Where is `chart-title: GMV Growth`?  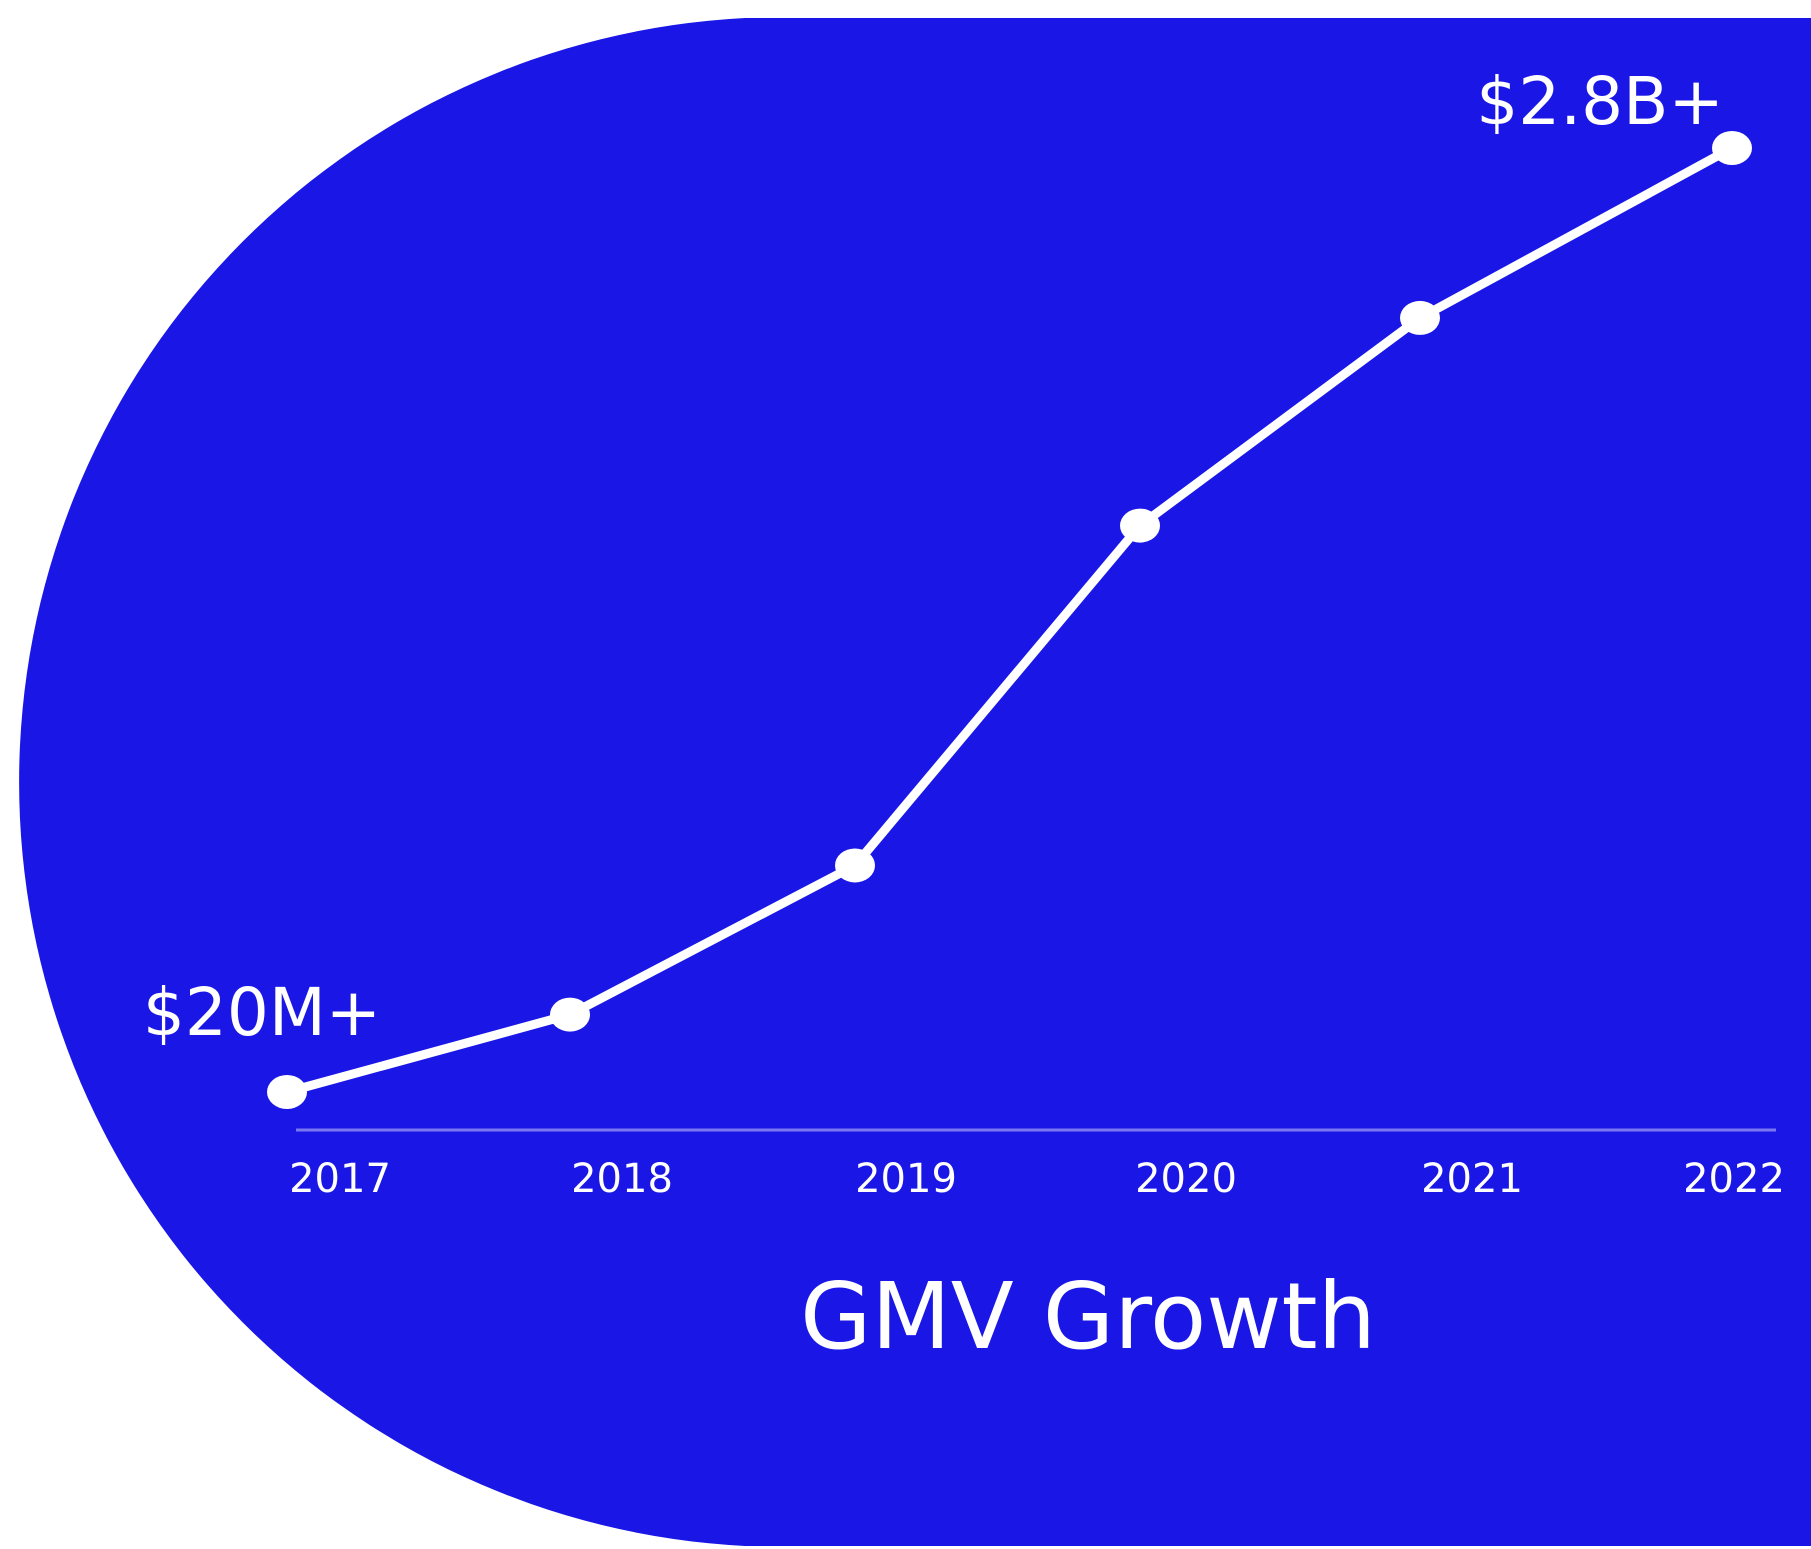
chart-title: GMV Growth is located at coordinates (1088, 1316).